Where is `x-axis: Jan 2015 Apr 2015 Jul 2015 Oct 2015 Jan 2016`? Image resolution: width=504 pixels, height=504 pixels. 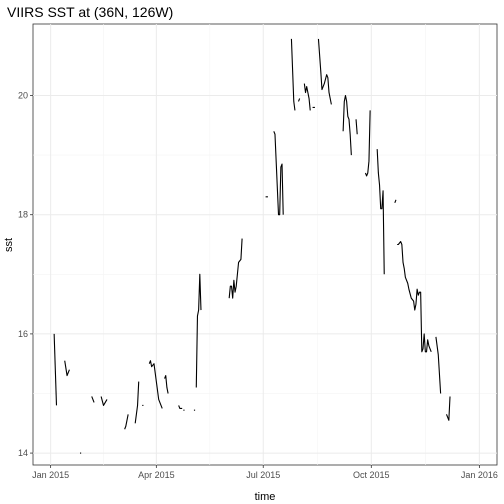 x-axis: Jan 2015 Apr 2015 Jul 2015 Oct 2015 Jan 2016 is located at coordinates (265, 472).